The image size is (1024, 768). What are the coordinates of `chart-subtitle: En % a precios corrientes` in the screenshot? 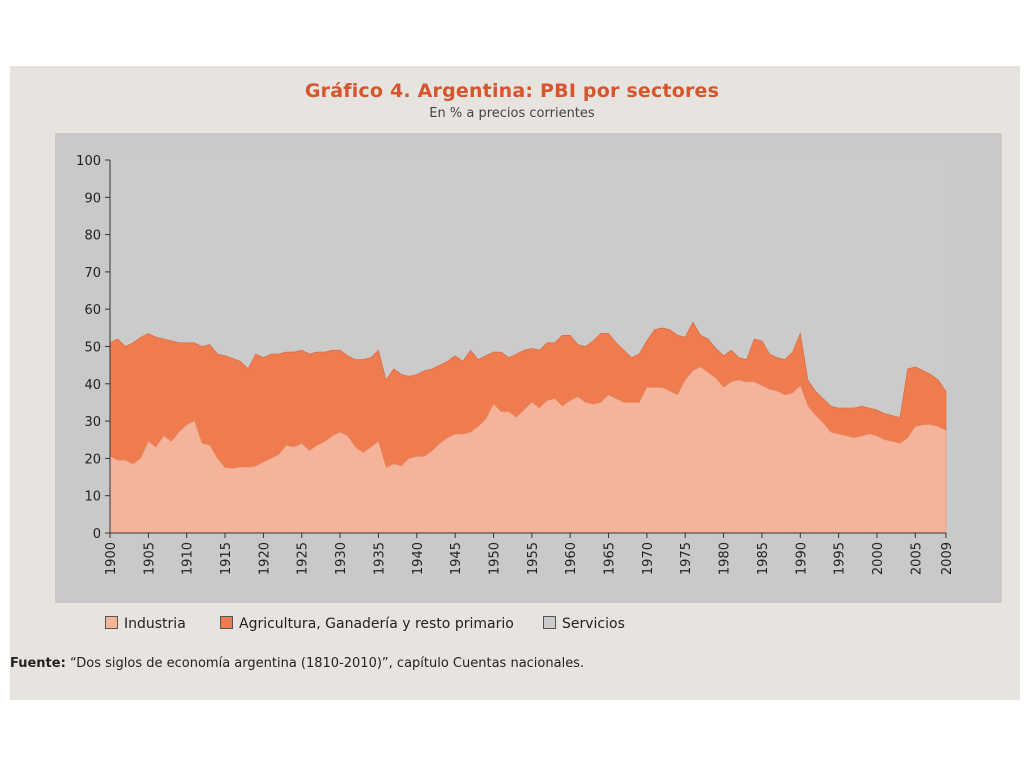 It's located at (512, 113).